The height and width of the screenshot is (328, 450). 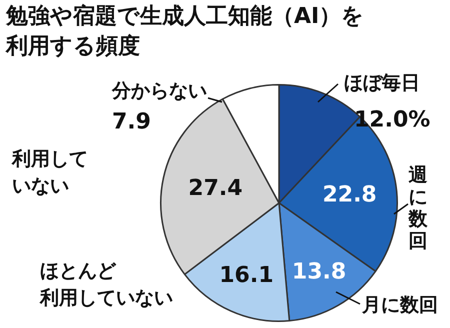 What do you see at coordinates (159, 91) in the screenshot?
I see `slice-label: 分からない` at bounding box center [159, 91].